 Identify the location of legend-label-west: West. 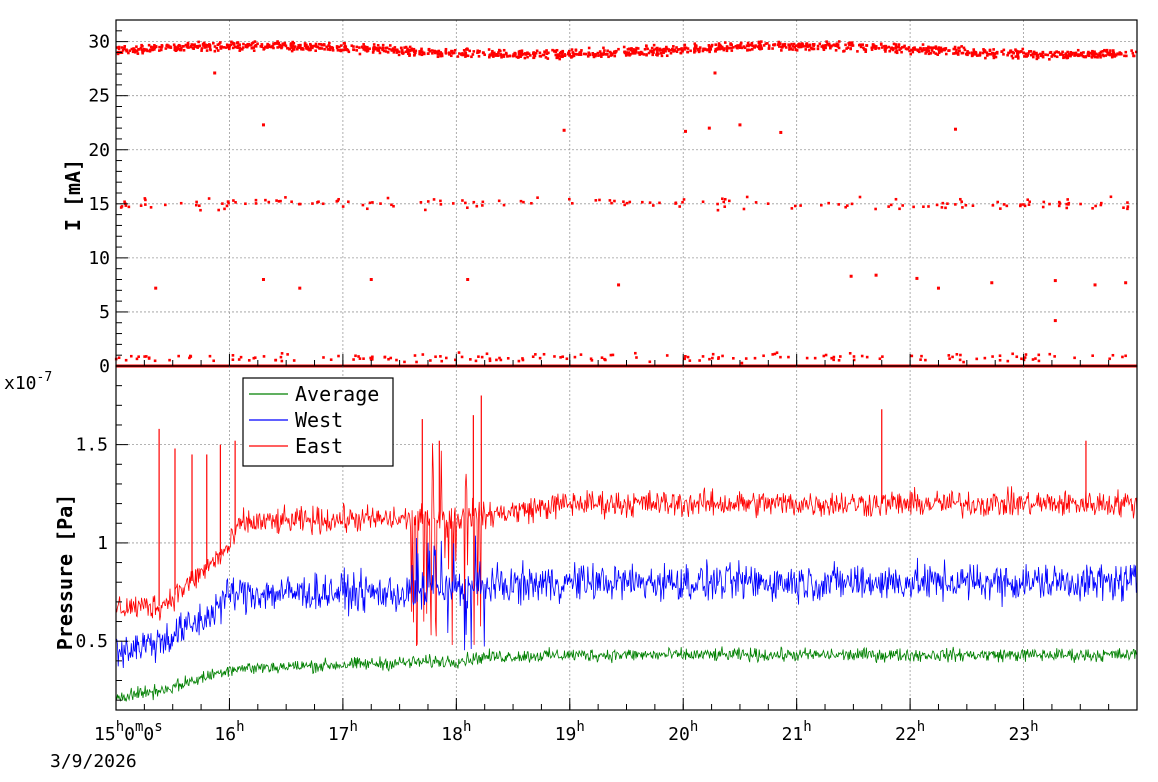
(319, 420).